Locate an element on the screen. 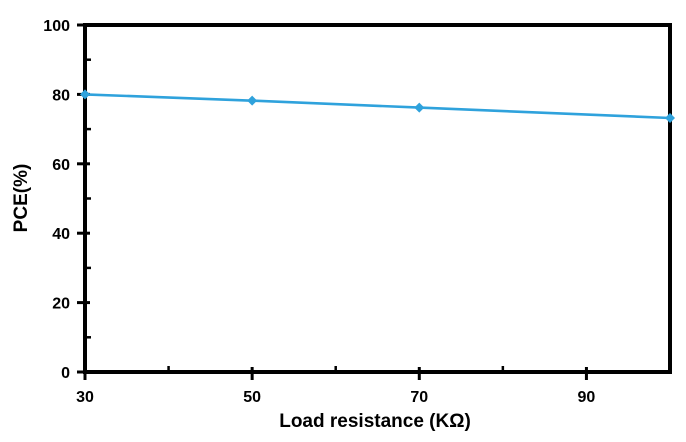  y-axis-title: PCE(%) is located at coordinates (21, 198).